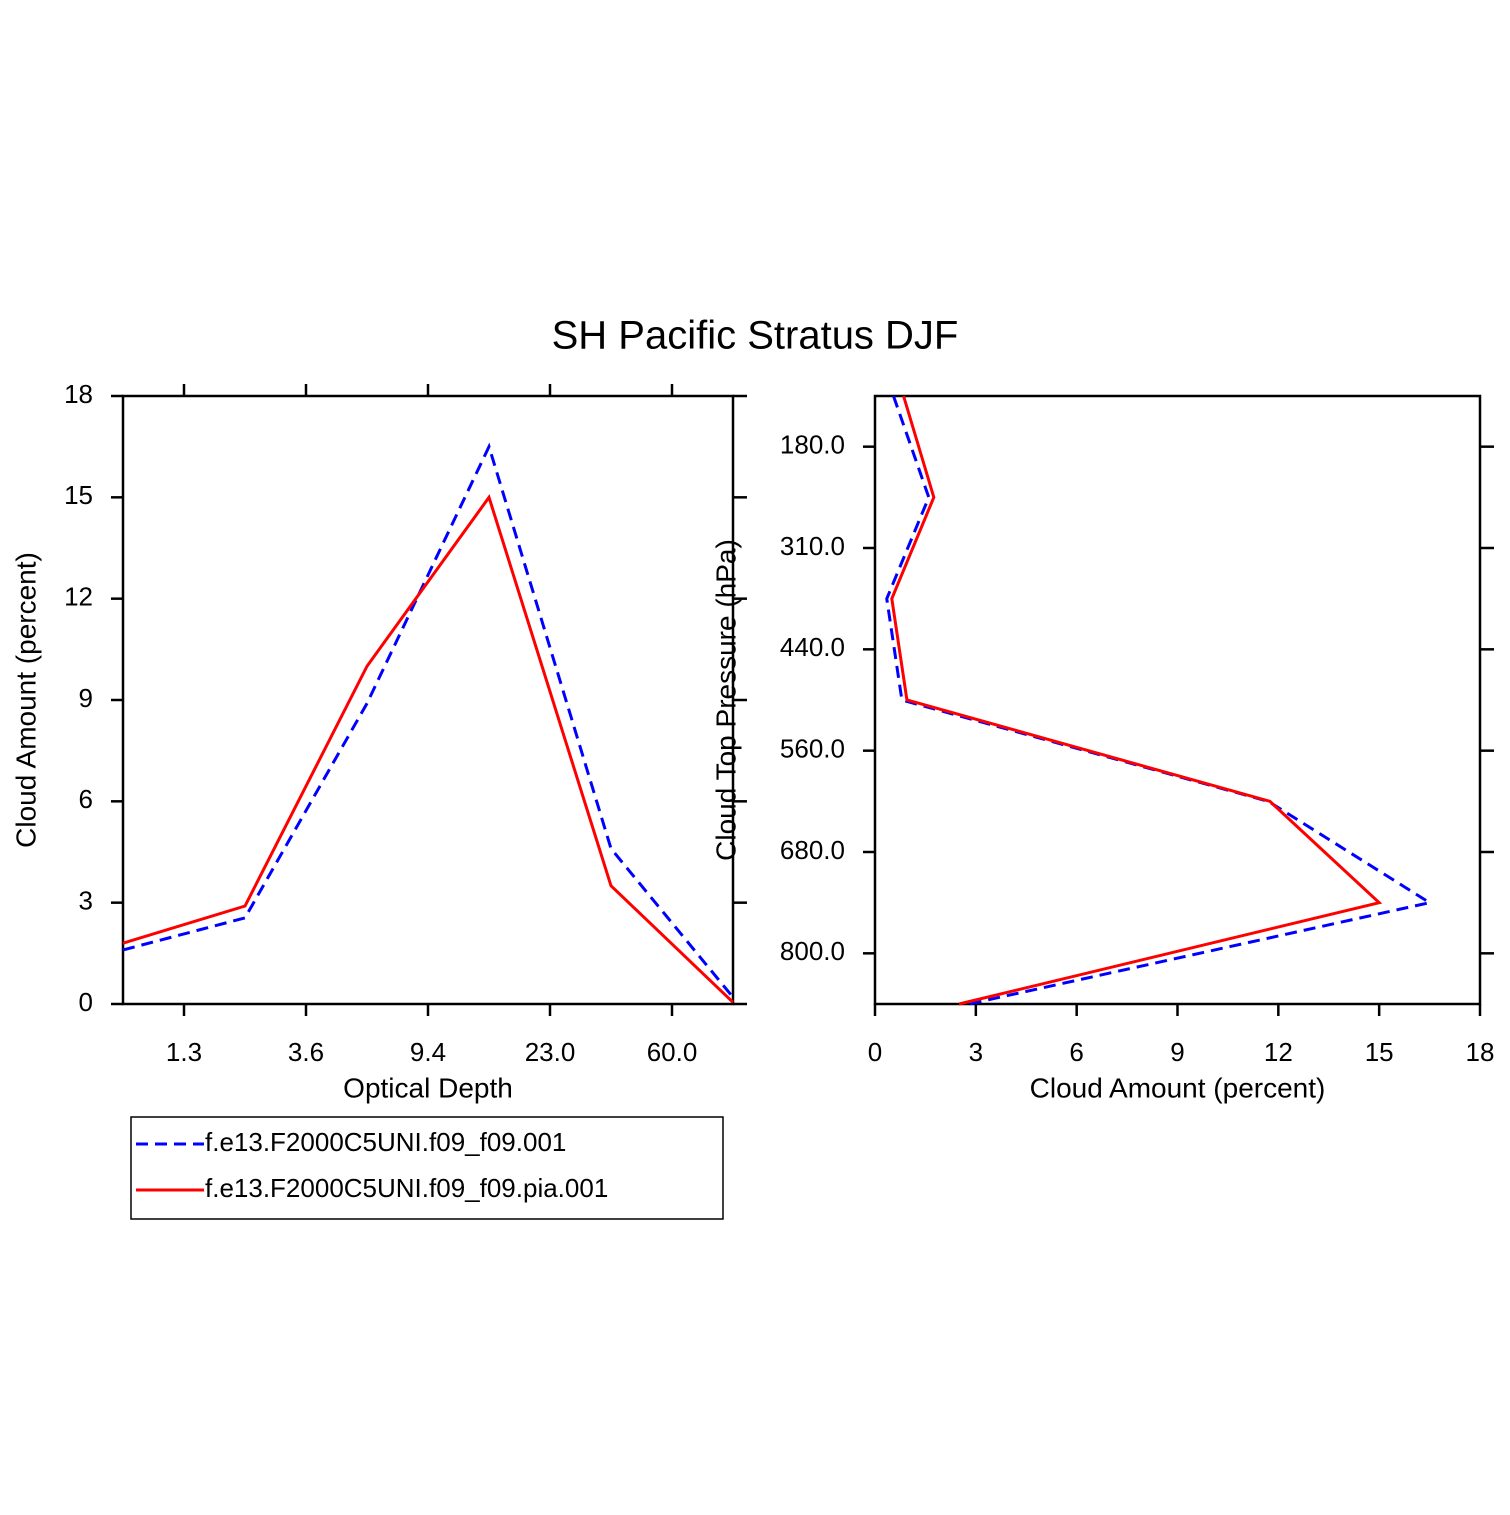  What do you see at coordinates (78, 495) in the screenshot?
I see `y-tick-label: 15` at bounding box center [78, 495].